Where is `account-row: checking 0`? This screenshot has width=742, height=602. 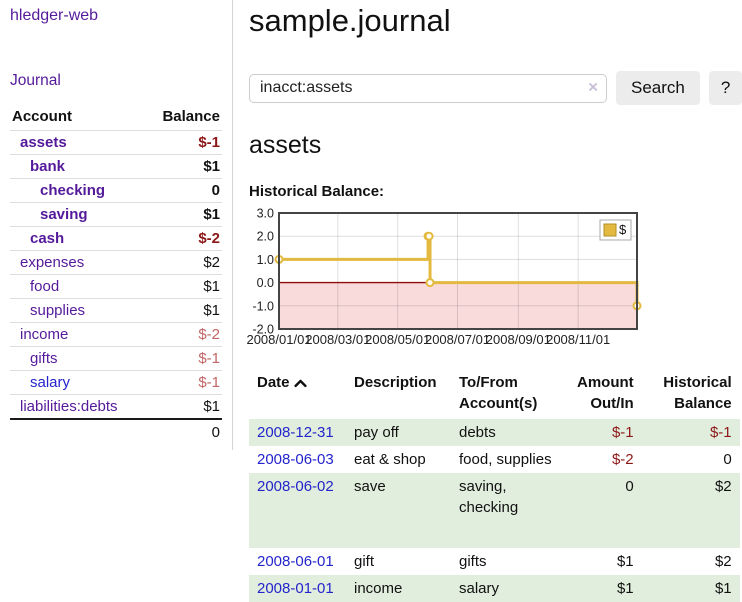
account-row: checking 0 is located at coordinates (116, 190).